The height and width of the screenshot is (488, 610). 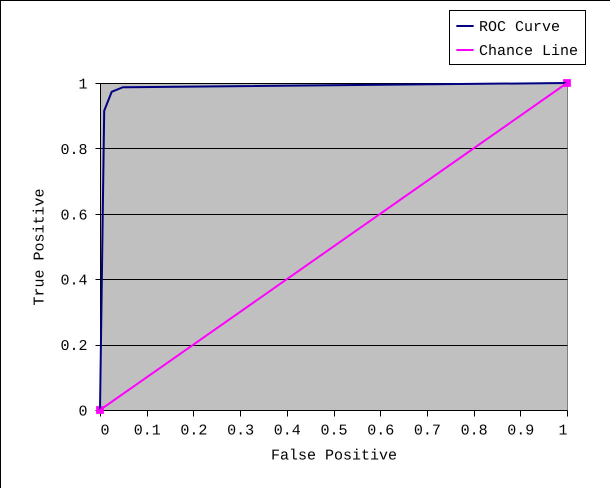 What do you see at coordinates (474, 431) in the screenshot?
I see `x-tick-label: 0.8` at bounding box center [474, 431].